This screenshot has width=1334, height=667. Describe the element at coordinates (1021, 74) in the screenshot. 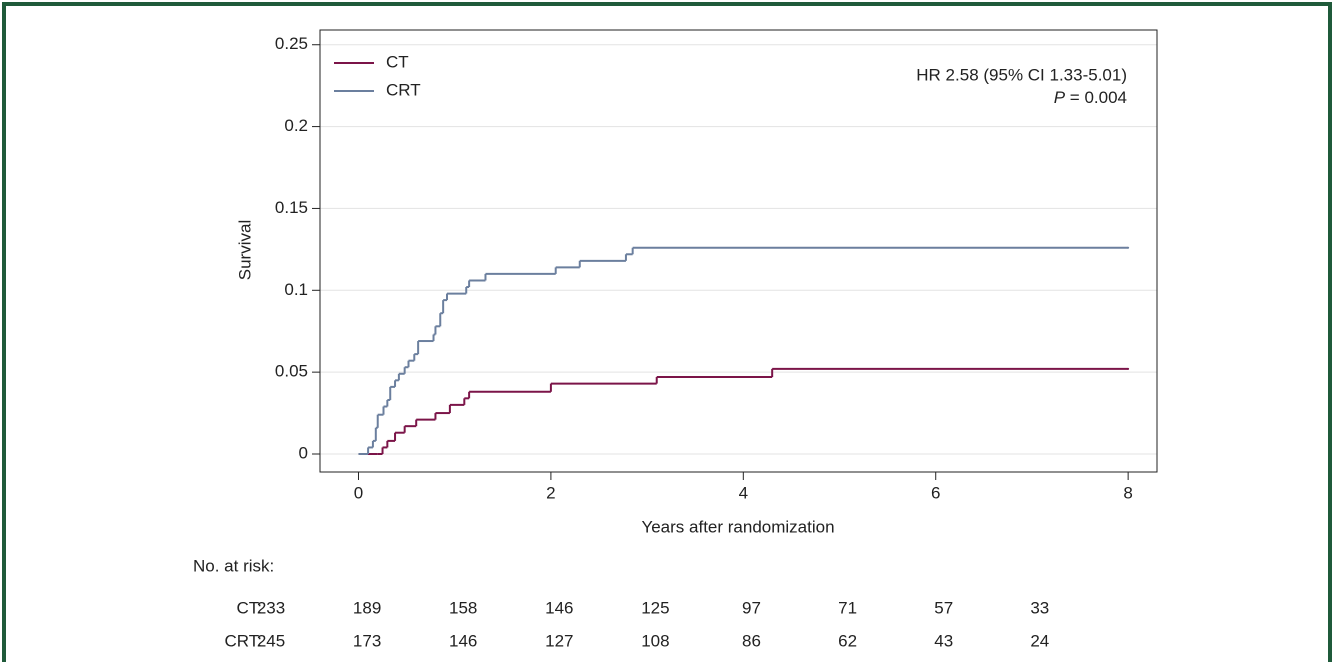

I see `annotation: HR 2.58 (95% CI 1.33-5.01)` at that location.